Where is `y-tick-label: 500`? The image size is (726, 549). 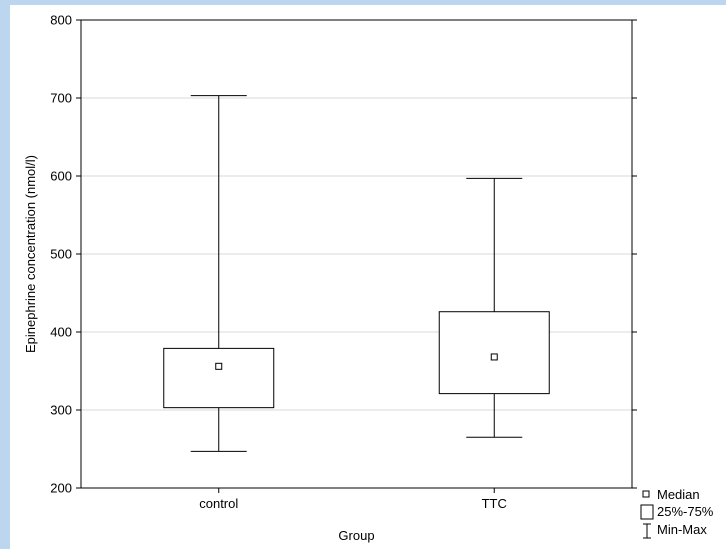 y-tick-label: 500 is located at coordinates (61, 254).